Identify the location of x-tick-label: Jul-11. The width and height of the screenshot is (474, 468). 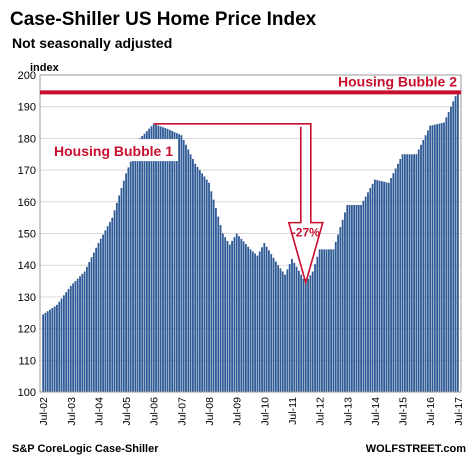
(293, 411).